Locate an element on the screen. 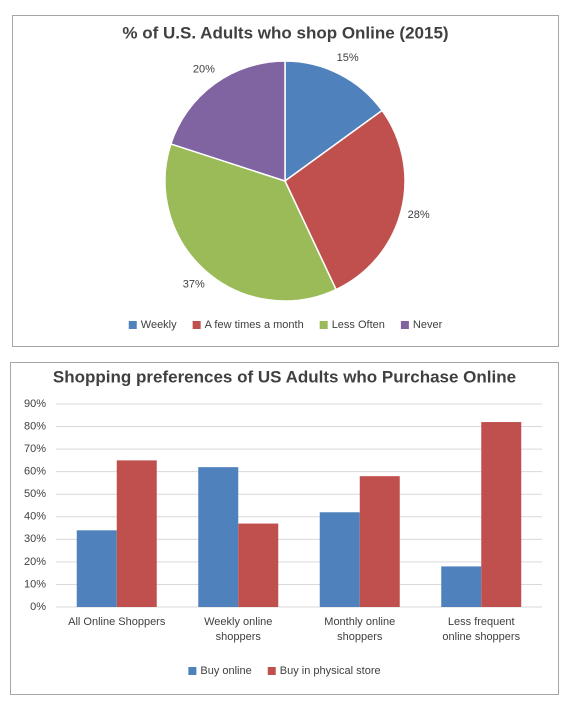  x-tick-label: All Online Shoppers is located at coordinates (117, 622).